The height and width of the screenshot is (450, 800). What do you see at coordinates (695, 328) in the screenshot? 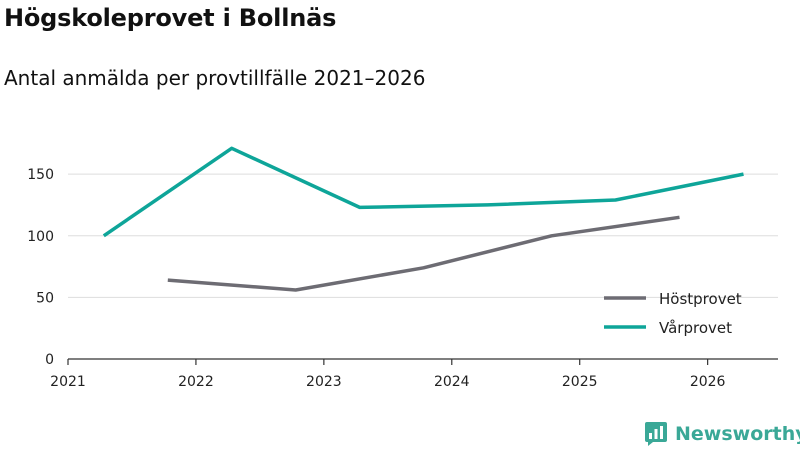
I see `legend-label: Vårprovet` at bounding box center [695, 328].